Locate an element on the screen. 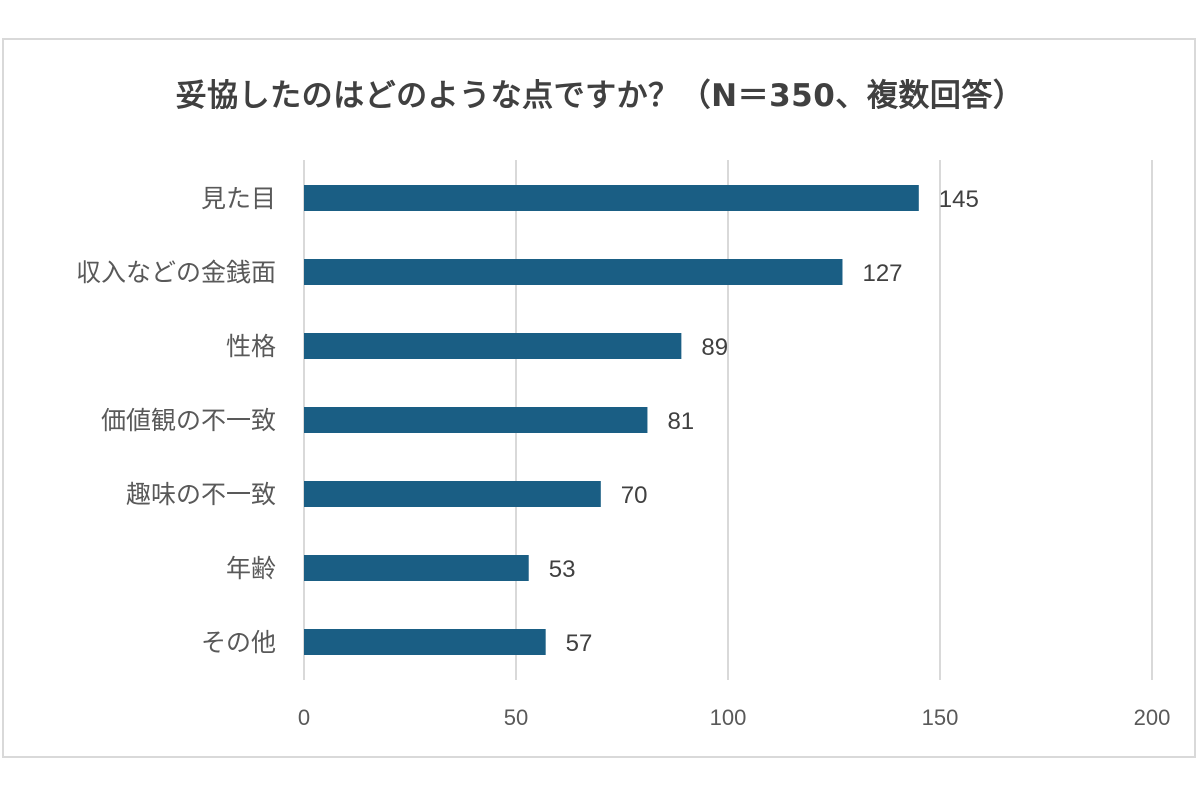 The width and height of the screenshot is (1200, 800). category-label: その他 is located at coordinates (238, 642).